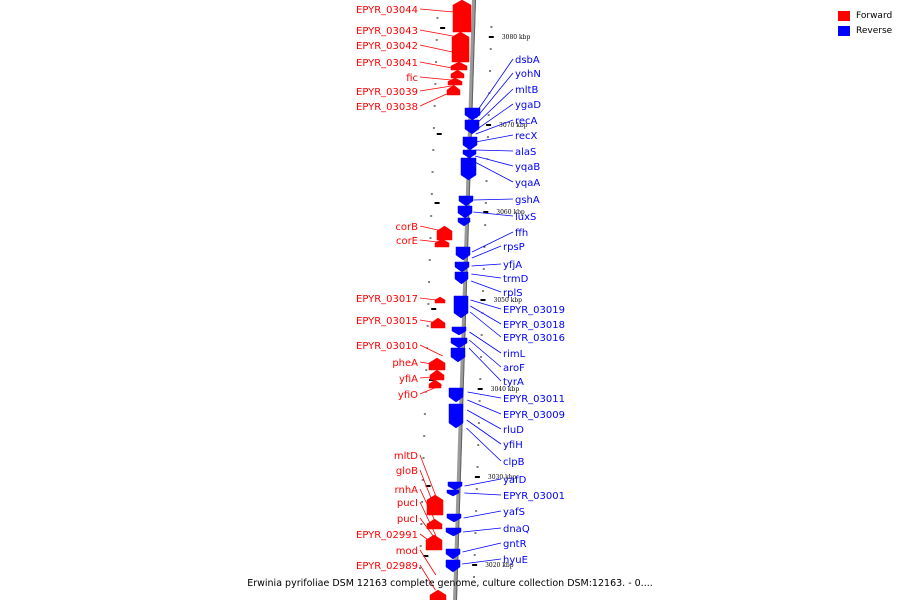 This screenshot has width=900, height=600. Describe the element at coordinates (514, 368) in the screenshot. I see `reverse-gene-label: aroF` at that location.